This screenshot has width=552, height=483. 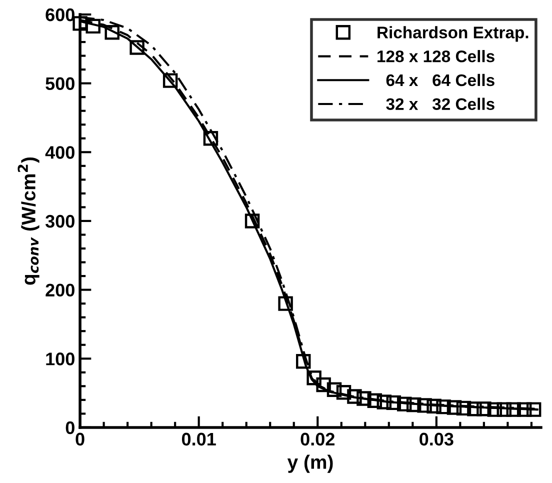 What do you see at coordinates (60, 15) in the screenshot?
I see `y-tick-label: 600` at bounding box center [60, 15].